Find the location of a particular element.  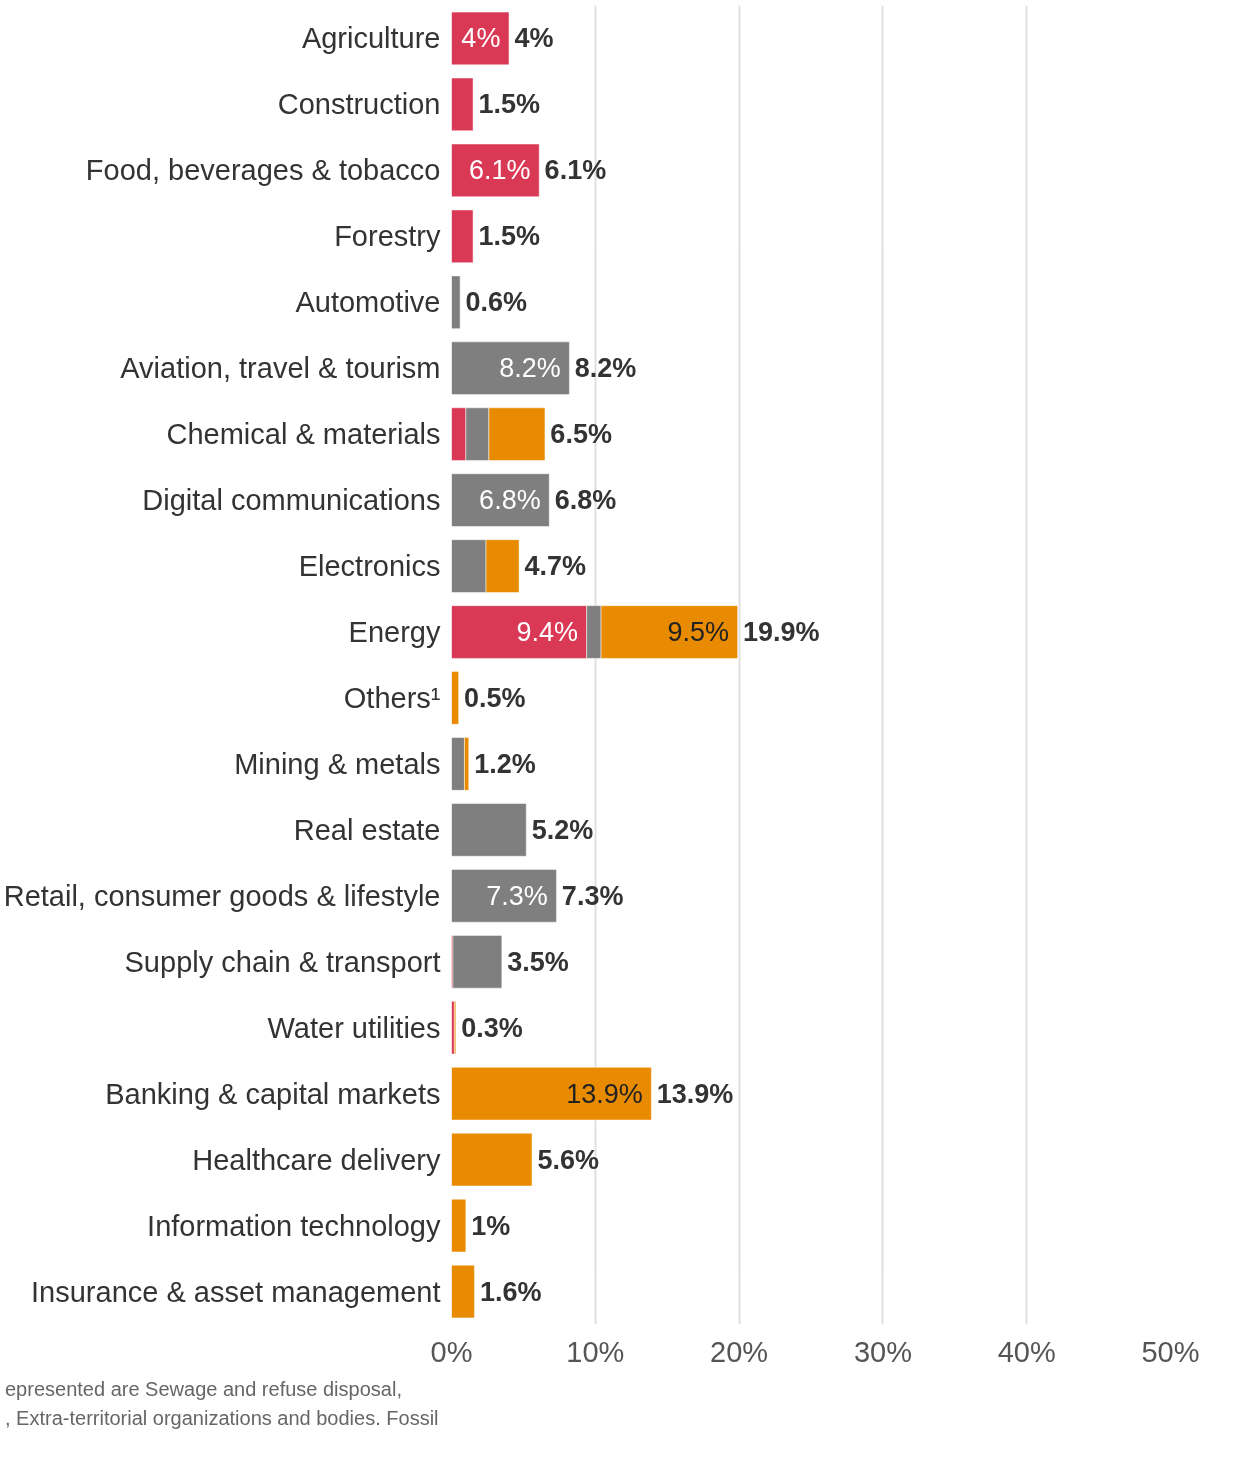

total-label: 6.8% is located at coordinates (585, 500).